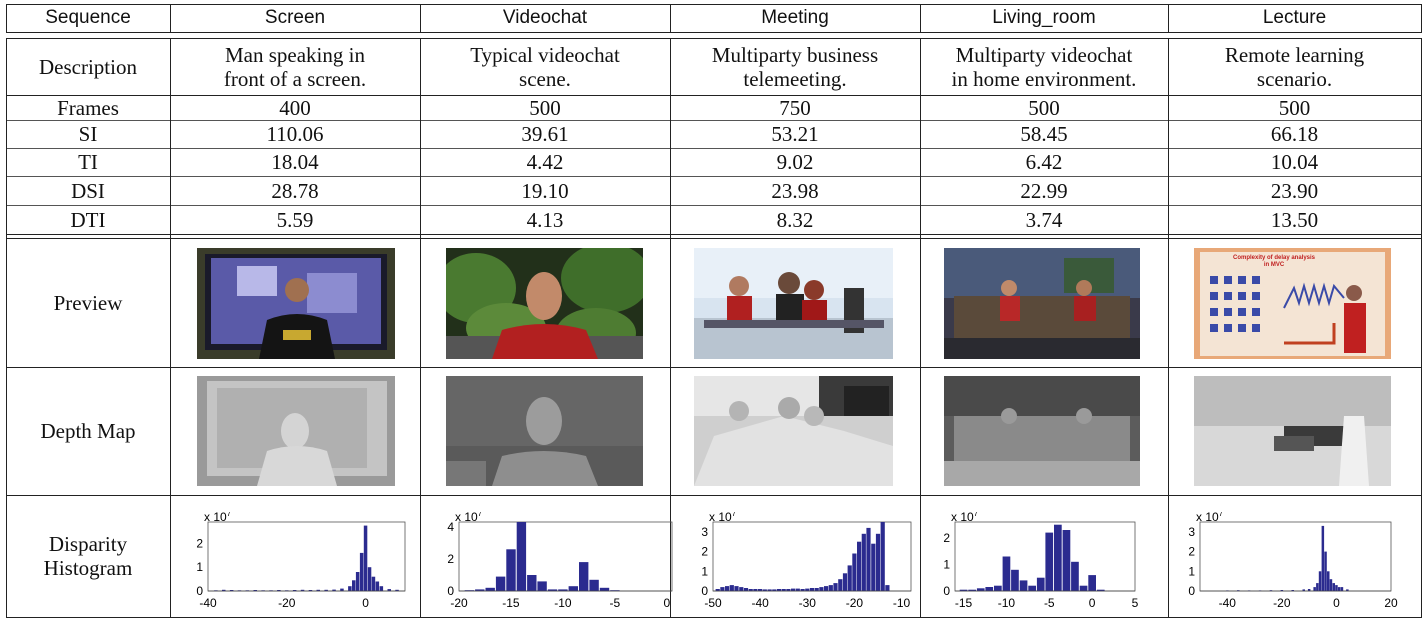 The width and height of the screenshot is (1427, 628). Describe the element at coordinates (1041, 561) in the screenshot. I see `disparity-histogram: -15 -10 -5 0 5 0 1 2x 107` at that location.